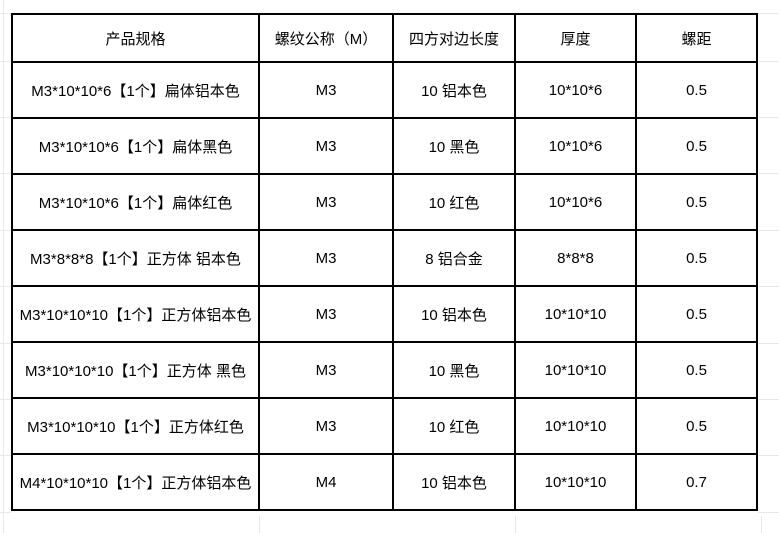 The image size is (779, 533). Describe the element at coordinates (575, 258) in the screenshot. I see `cell-thickness: 8*8*8` at that location.